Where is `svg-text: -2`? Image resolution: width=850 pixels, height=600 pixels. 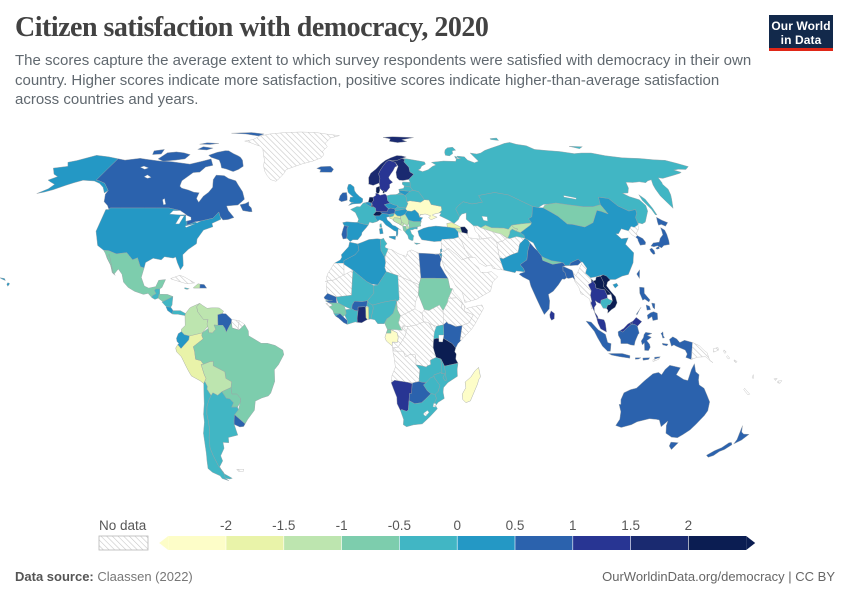 svg-text: -2 is located at coordinates (226, 525).